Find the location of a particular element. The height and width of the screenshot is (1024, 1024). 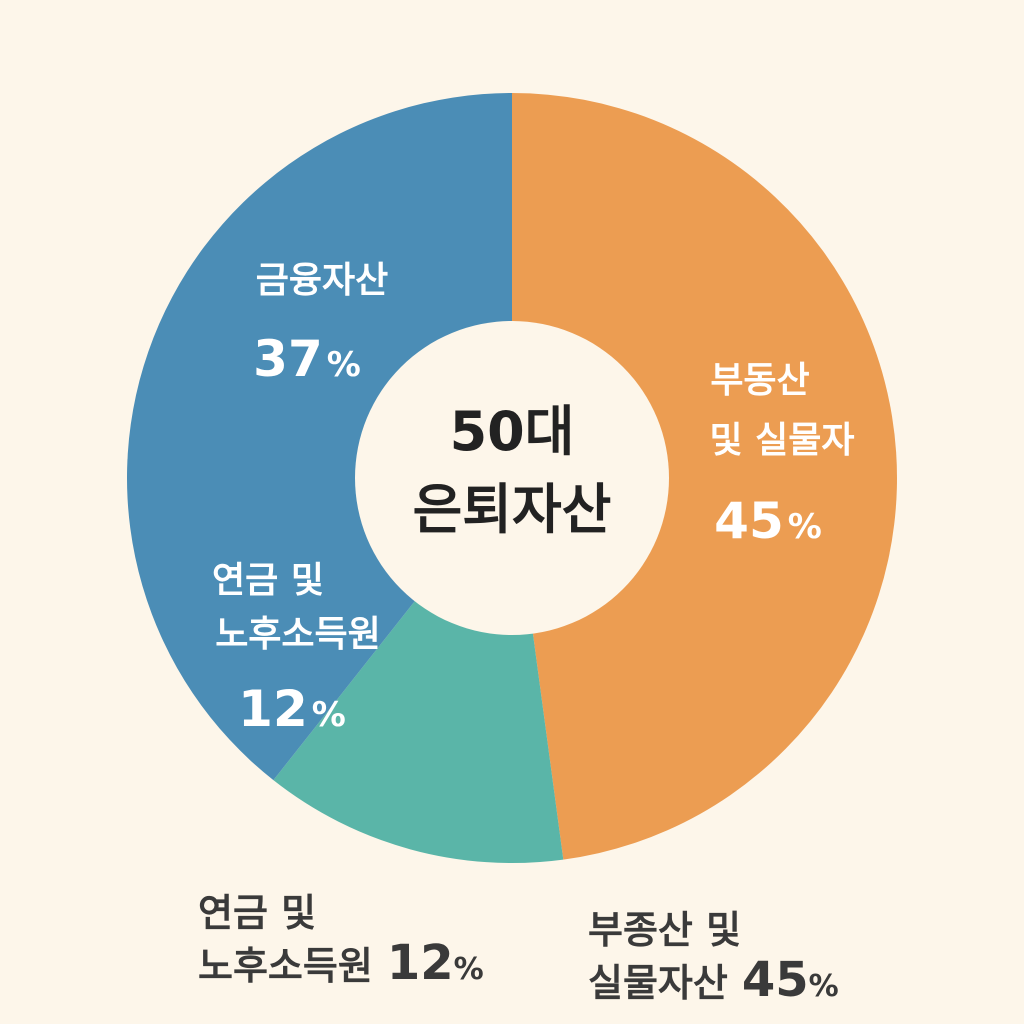

slice-label-real-estate-line1: 부동산 is located at coordinates (759, 380).